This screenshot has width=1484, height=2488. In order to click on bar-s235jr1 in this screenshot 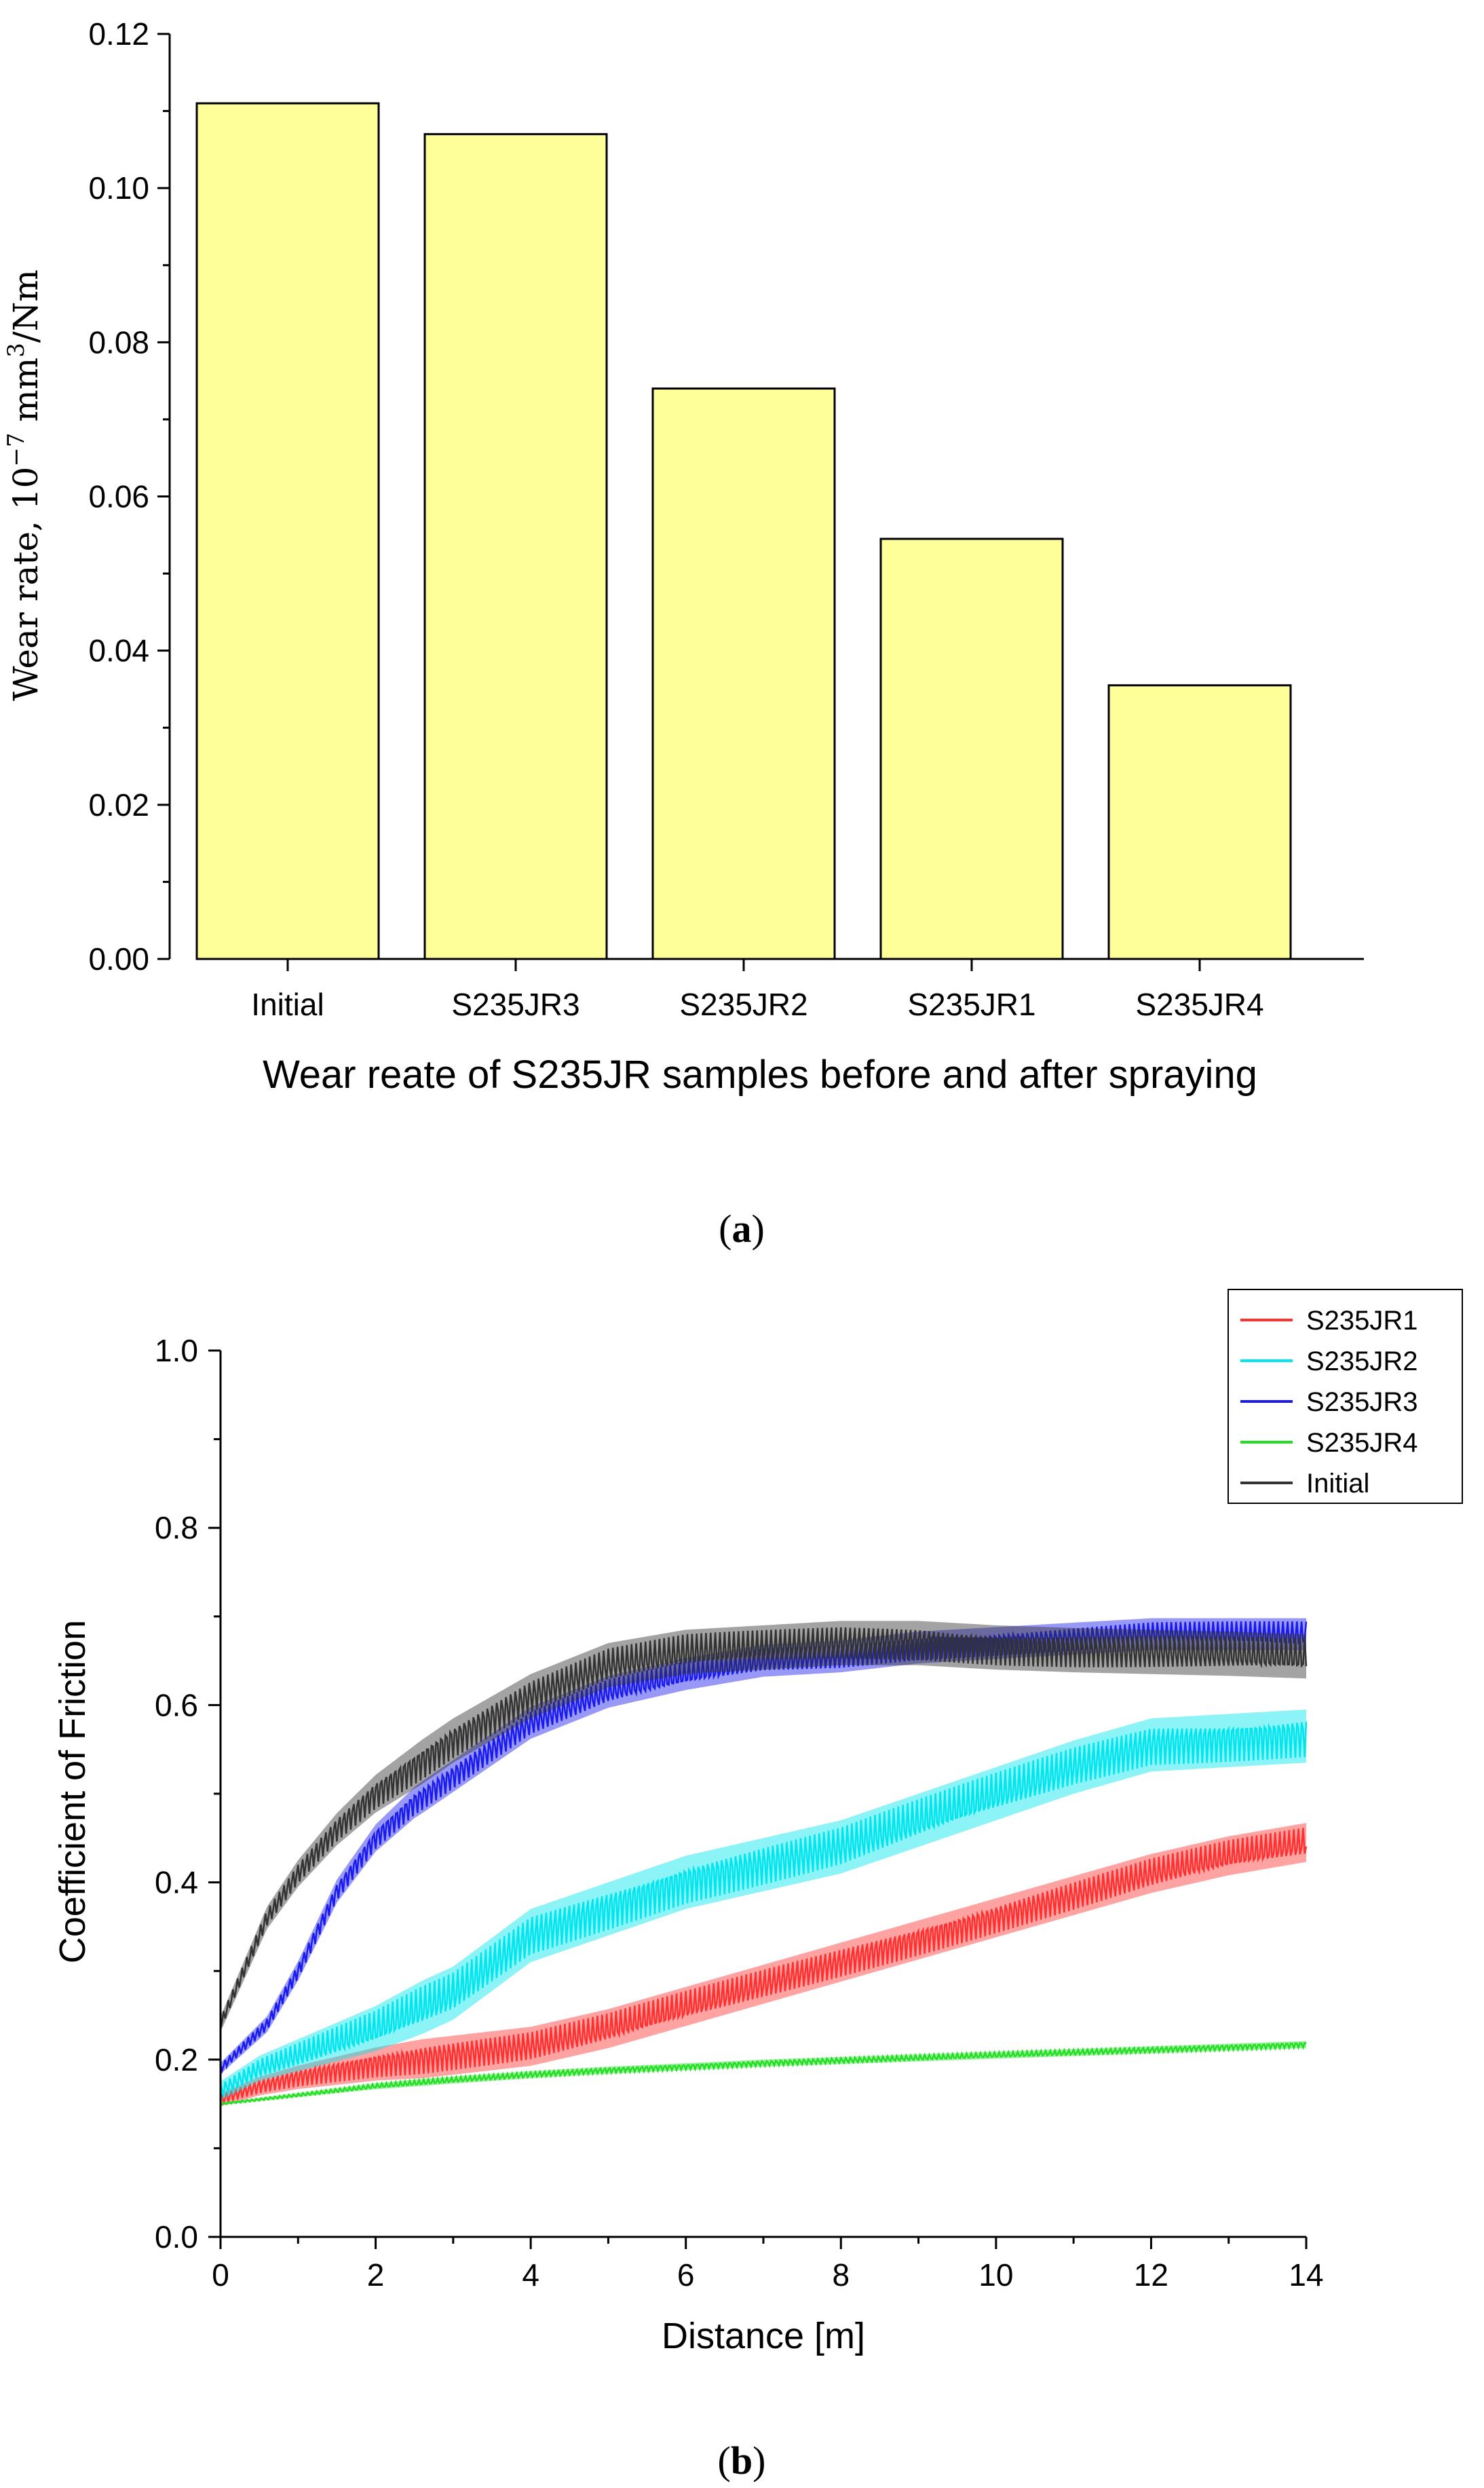, I will do `click(971, 749)`.